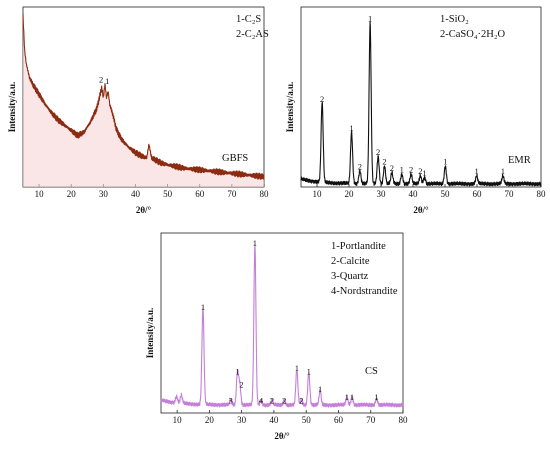 The height and width of the screenshot is (465, 550). What do you see at coordinates (248, 19) in the screenshot?
I see `legend-entry: 1-C₂S` at bounding box center [248, 19].